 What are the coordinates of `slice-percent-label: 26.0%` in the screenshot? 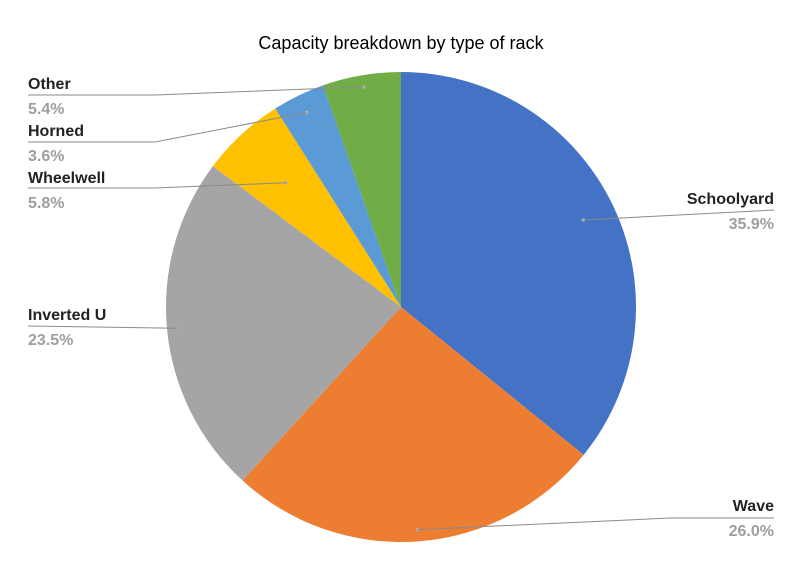 It's located at (751, 531).